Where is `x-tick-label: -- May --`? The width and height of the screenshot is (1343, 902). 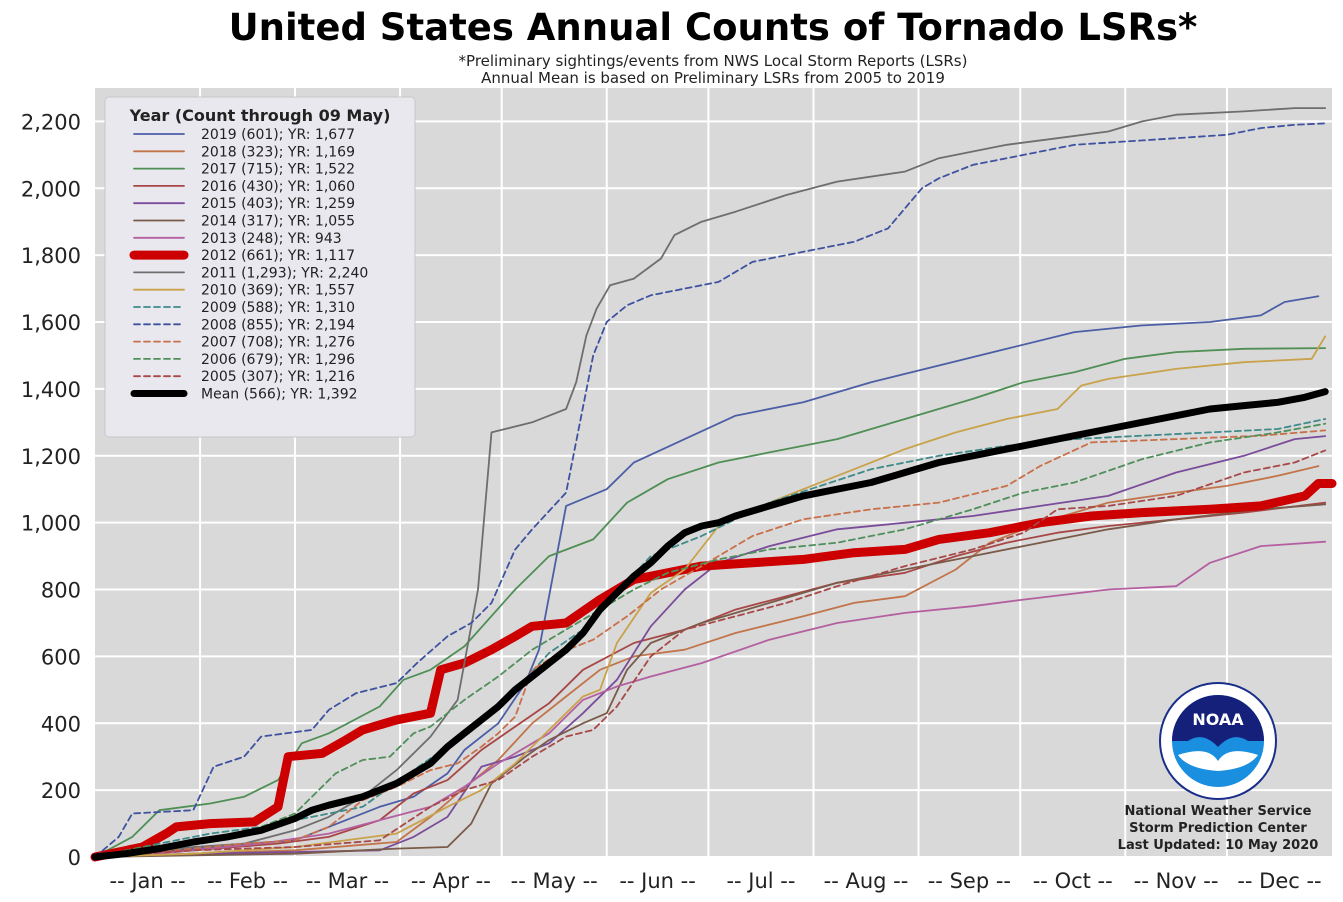
x-tick-label: -- May -- is located at coordinates (554, 881).